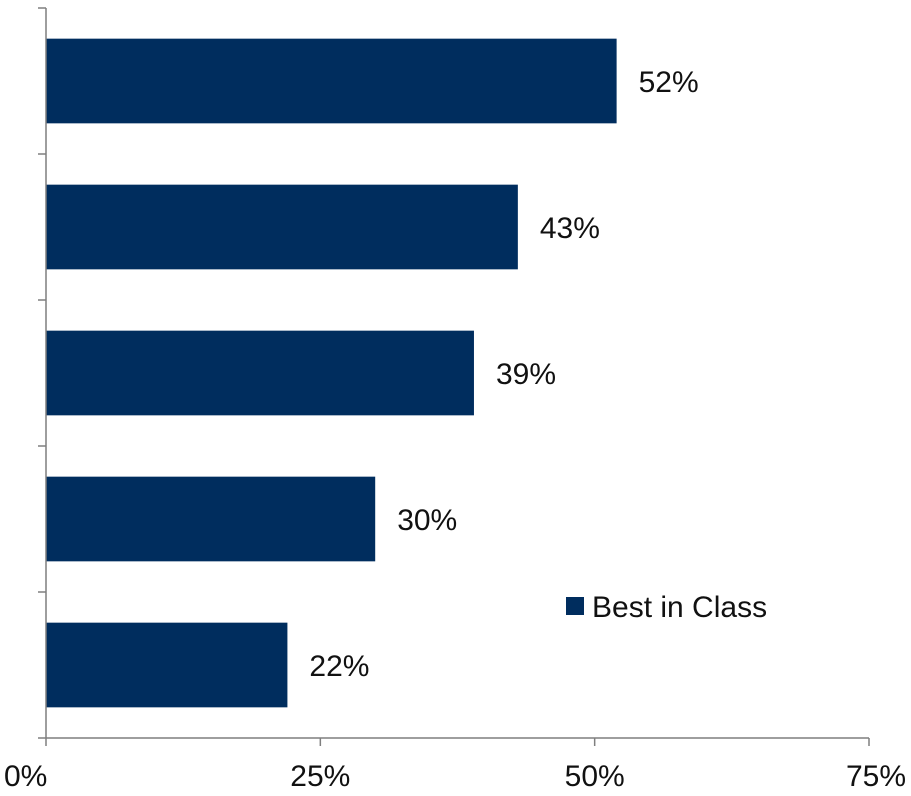 This screenshot has height=796, width=911. I want to click on data-label-1: 52%, so click(669, 82).